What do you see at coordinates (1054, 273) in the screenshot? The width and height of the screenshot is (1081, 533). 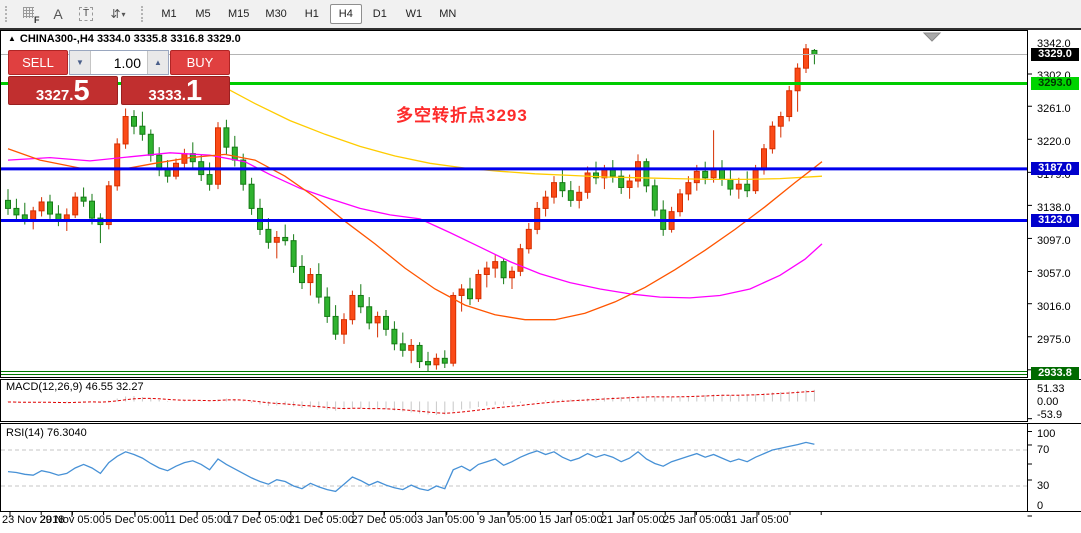 I see `price-tick-label: 3057.0` at bounding box center [1054, 273].